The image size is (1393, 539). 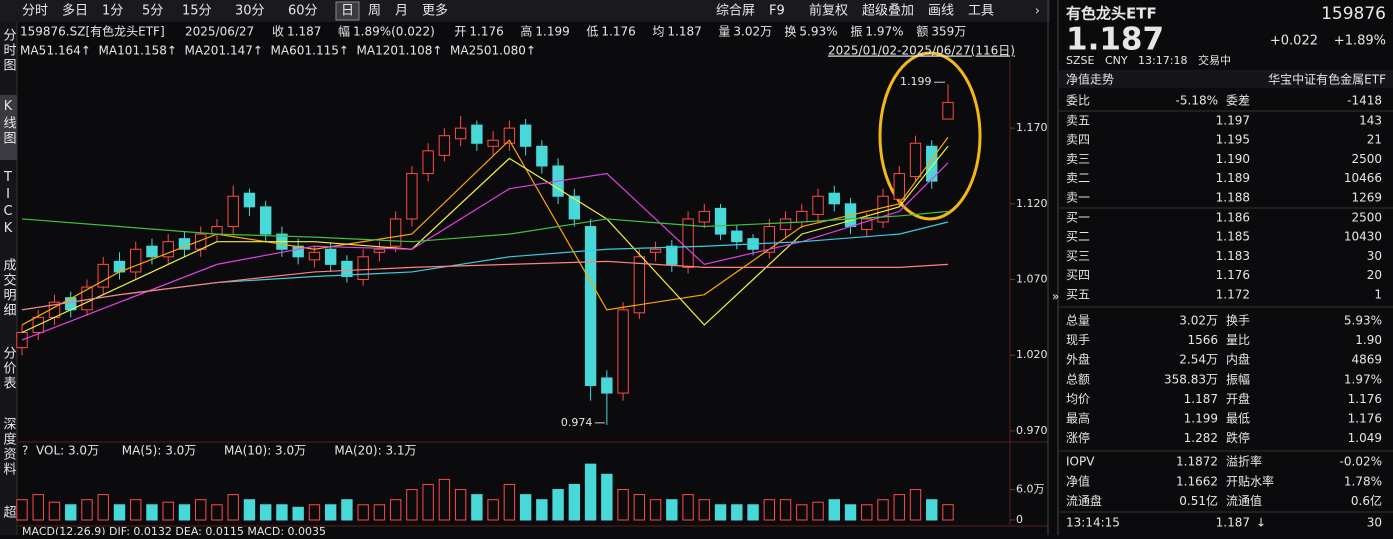 What do you see at coordinates (159, 451) in the screenshot?
I see `volume-legend: MA(5): 3.0万` at bounding box center [159, 451].